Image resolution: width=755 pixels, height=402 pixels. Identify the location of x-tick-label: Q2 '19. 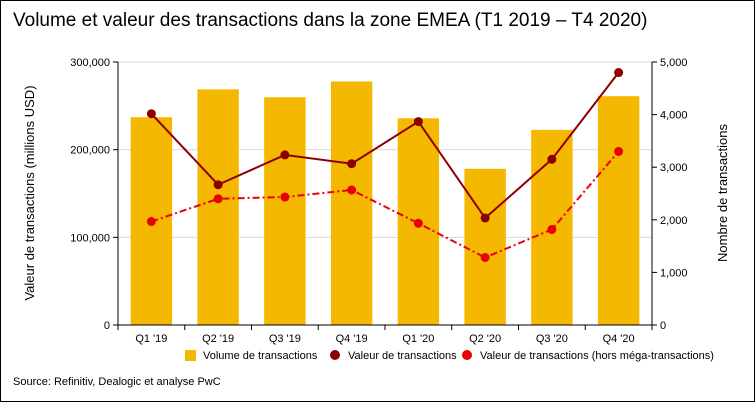
(218, 339).